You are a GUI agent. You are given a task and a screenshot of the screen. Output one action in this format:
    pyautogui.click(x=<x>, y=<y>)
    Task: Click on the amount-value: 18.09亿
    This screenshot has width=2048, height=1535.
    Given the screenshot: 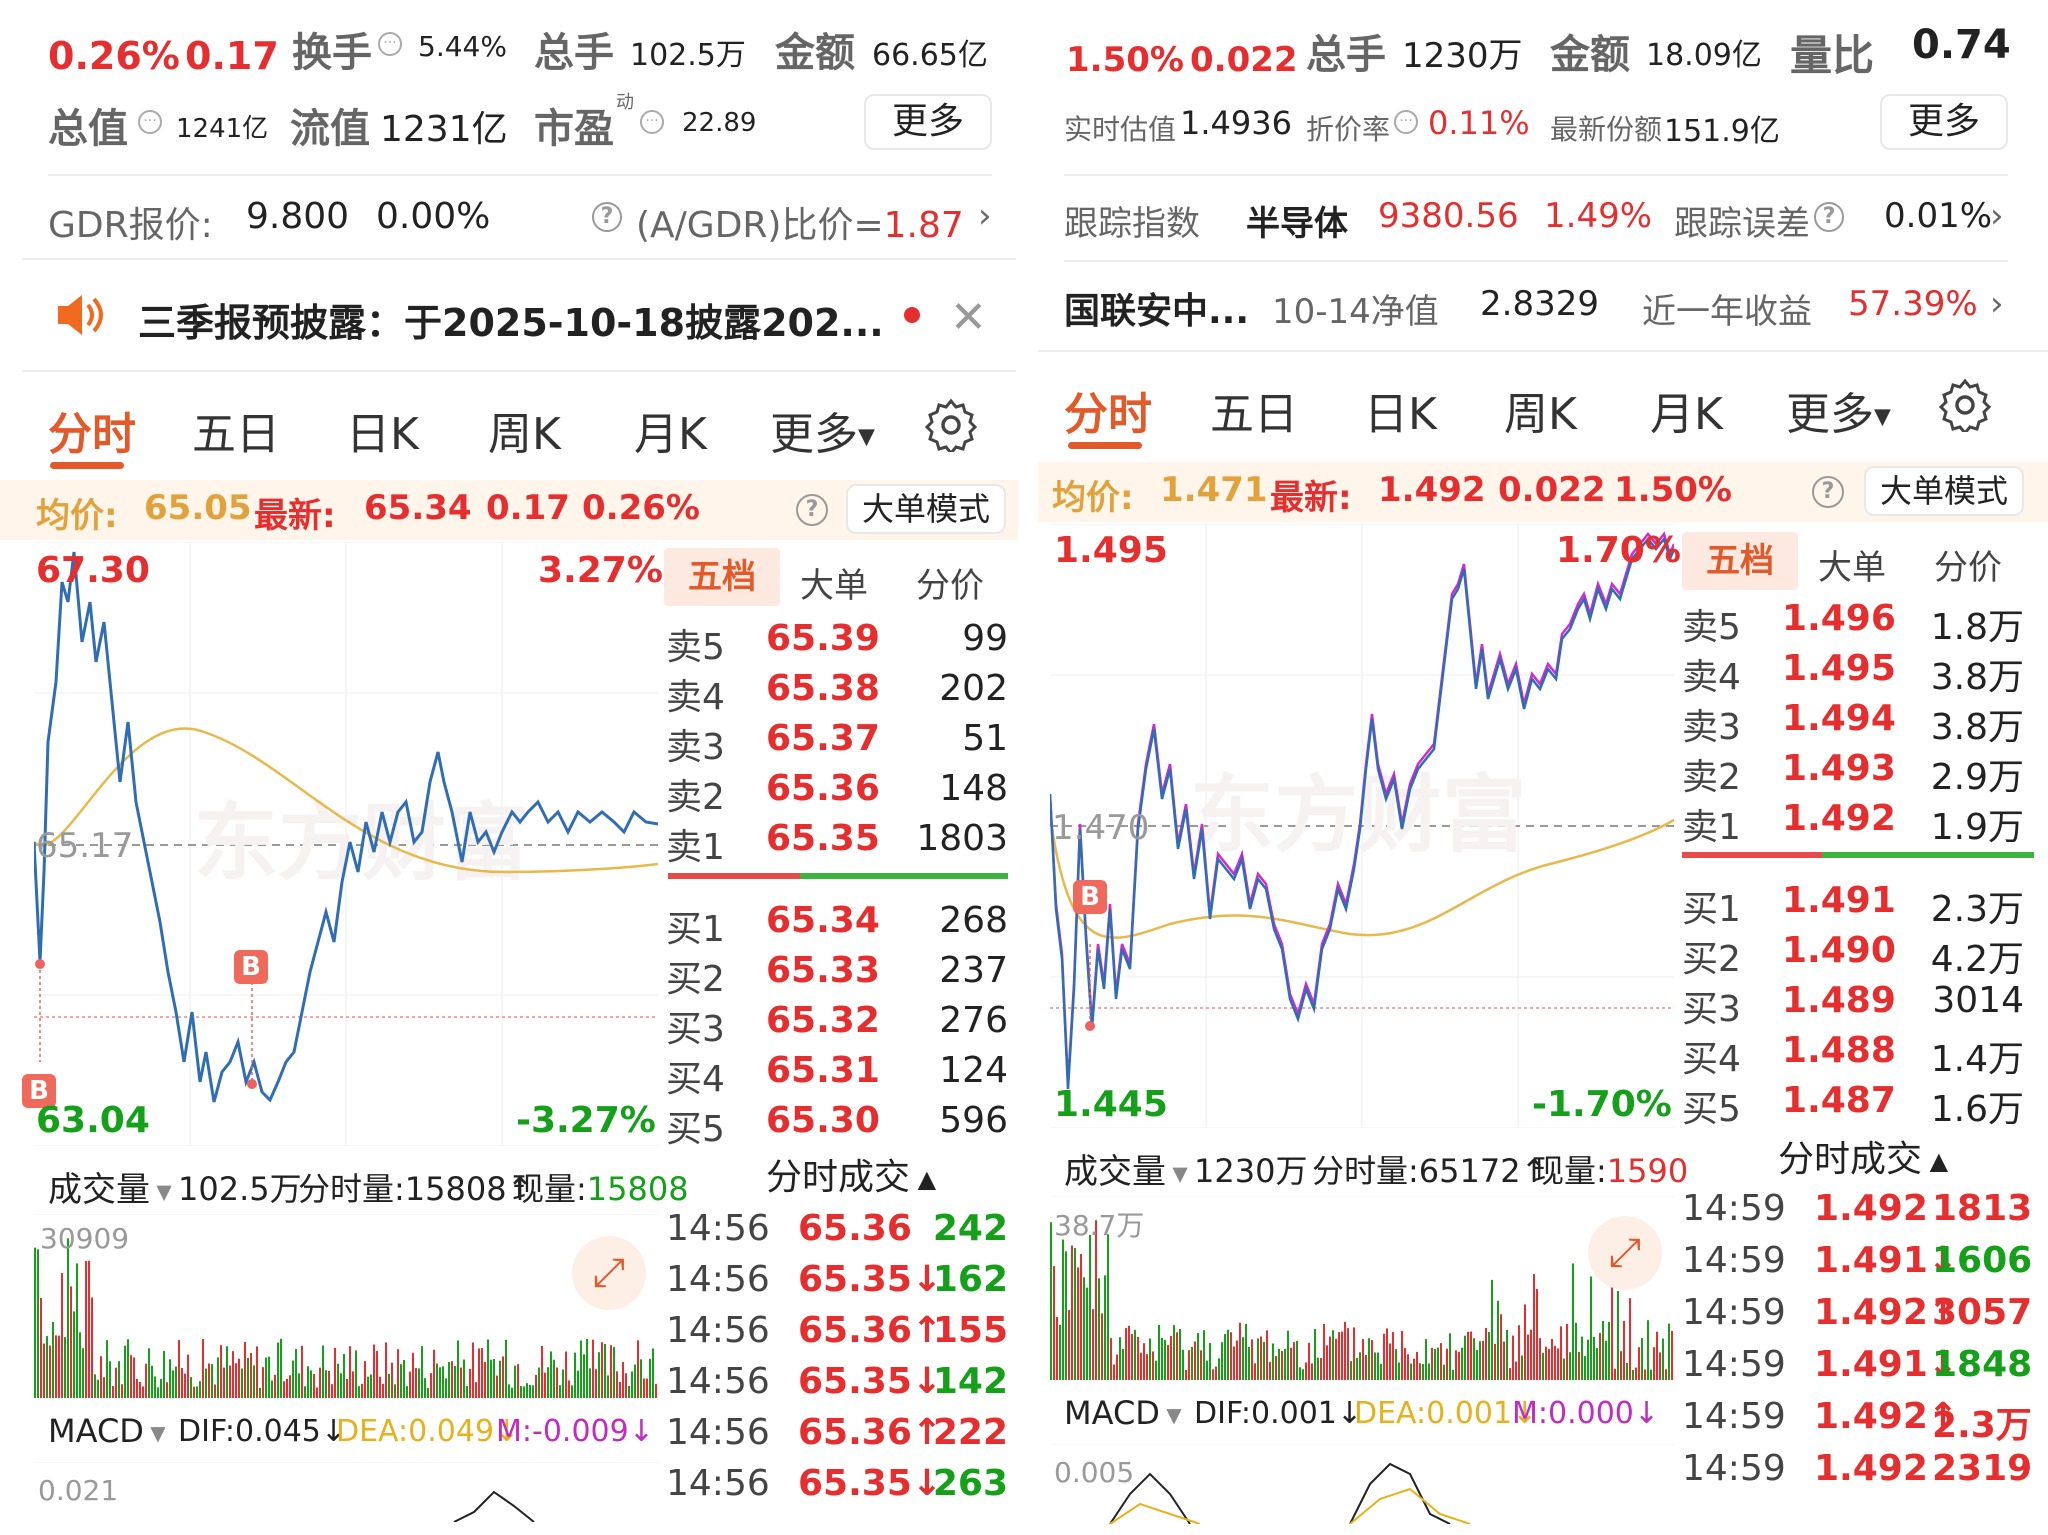 What is the action you would take?
    pyautogui.click(x=1704, y=55)
    